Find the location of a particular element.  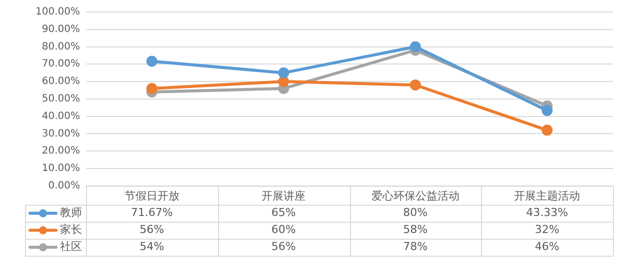

data-label: 71.67% is located at coordinates (151, 213).